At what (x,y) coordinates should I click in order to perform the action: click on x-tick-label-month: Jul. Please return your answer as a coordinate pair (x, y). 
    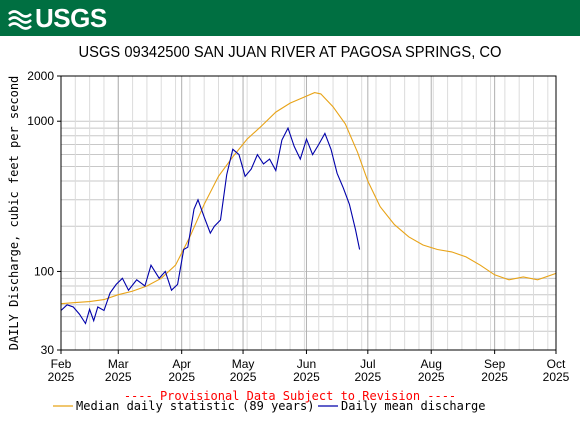
    Looking at the image, I should click on (367, 364).